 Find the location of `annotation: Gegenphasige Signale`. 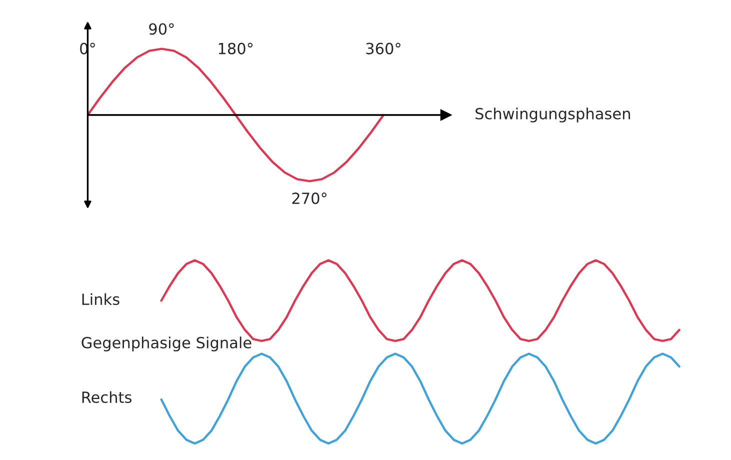

annotation: Gegenphasige Signale is located at coordinates (167, 344).